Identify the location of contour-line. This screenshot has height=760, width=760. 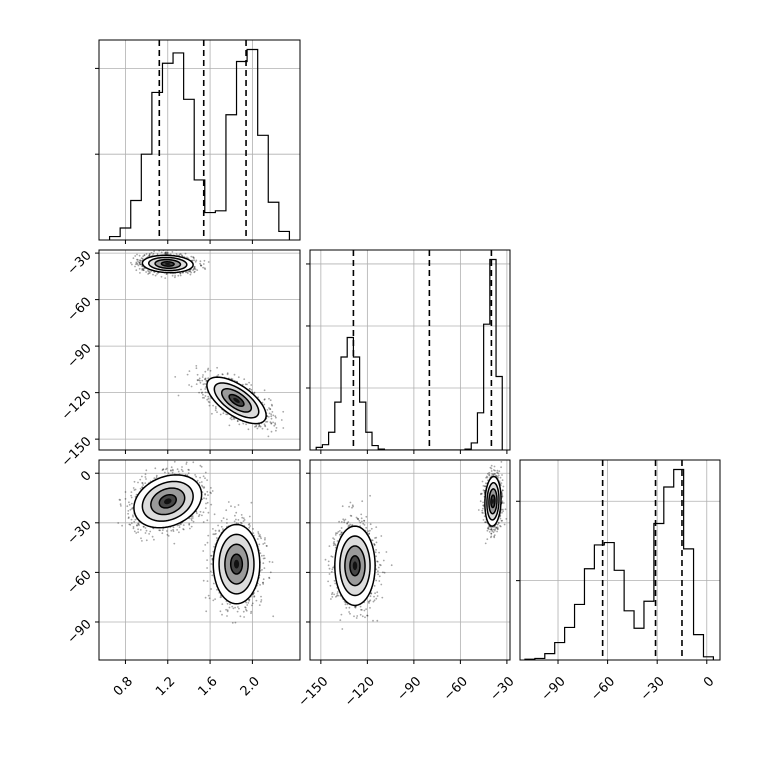
(168, 501).